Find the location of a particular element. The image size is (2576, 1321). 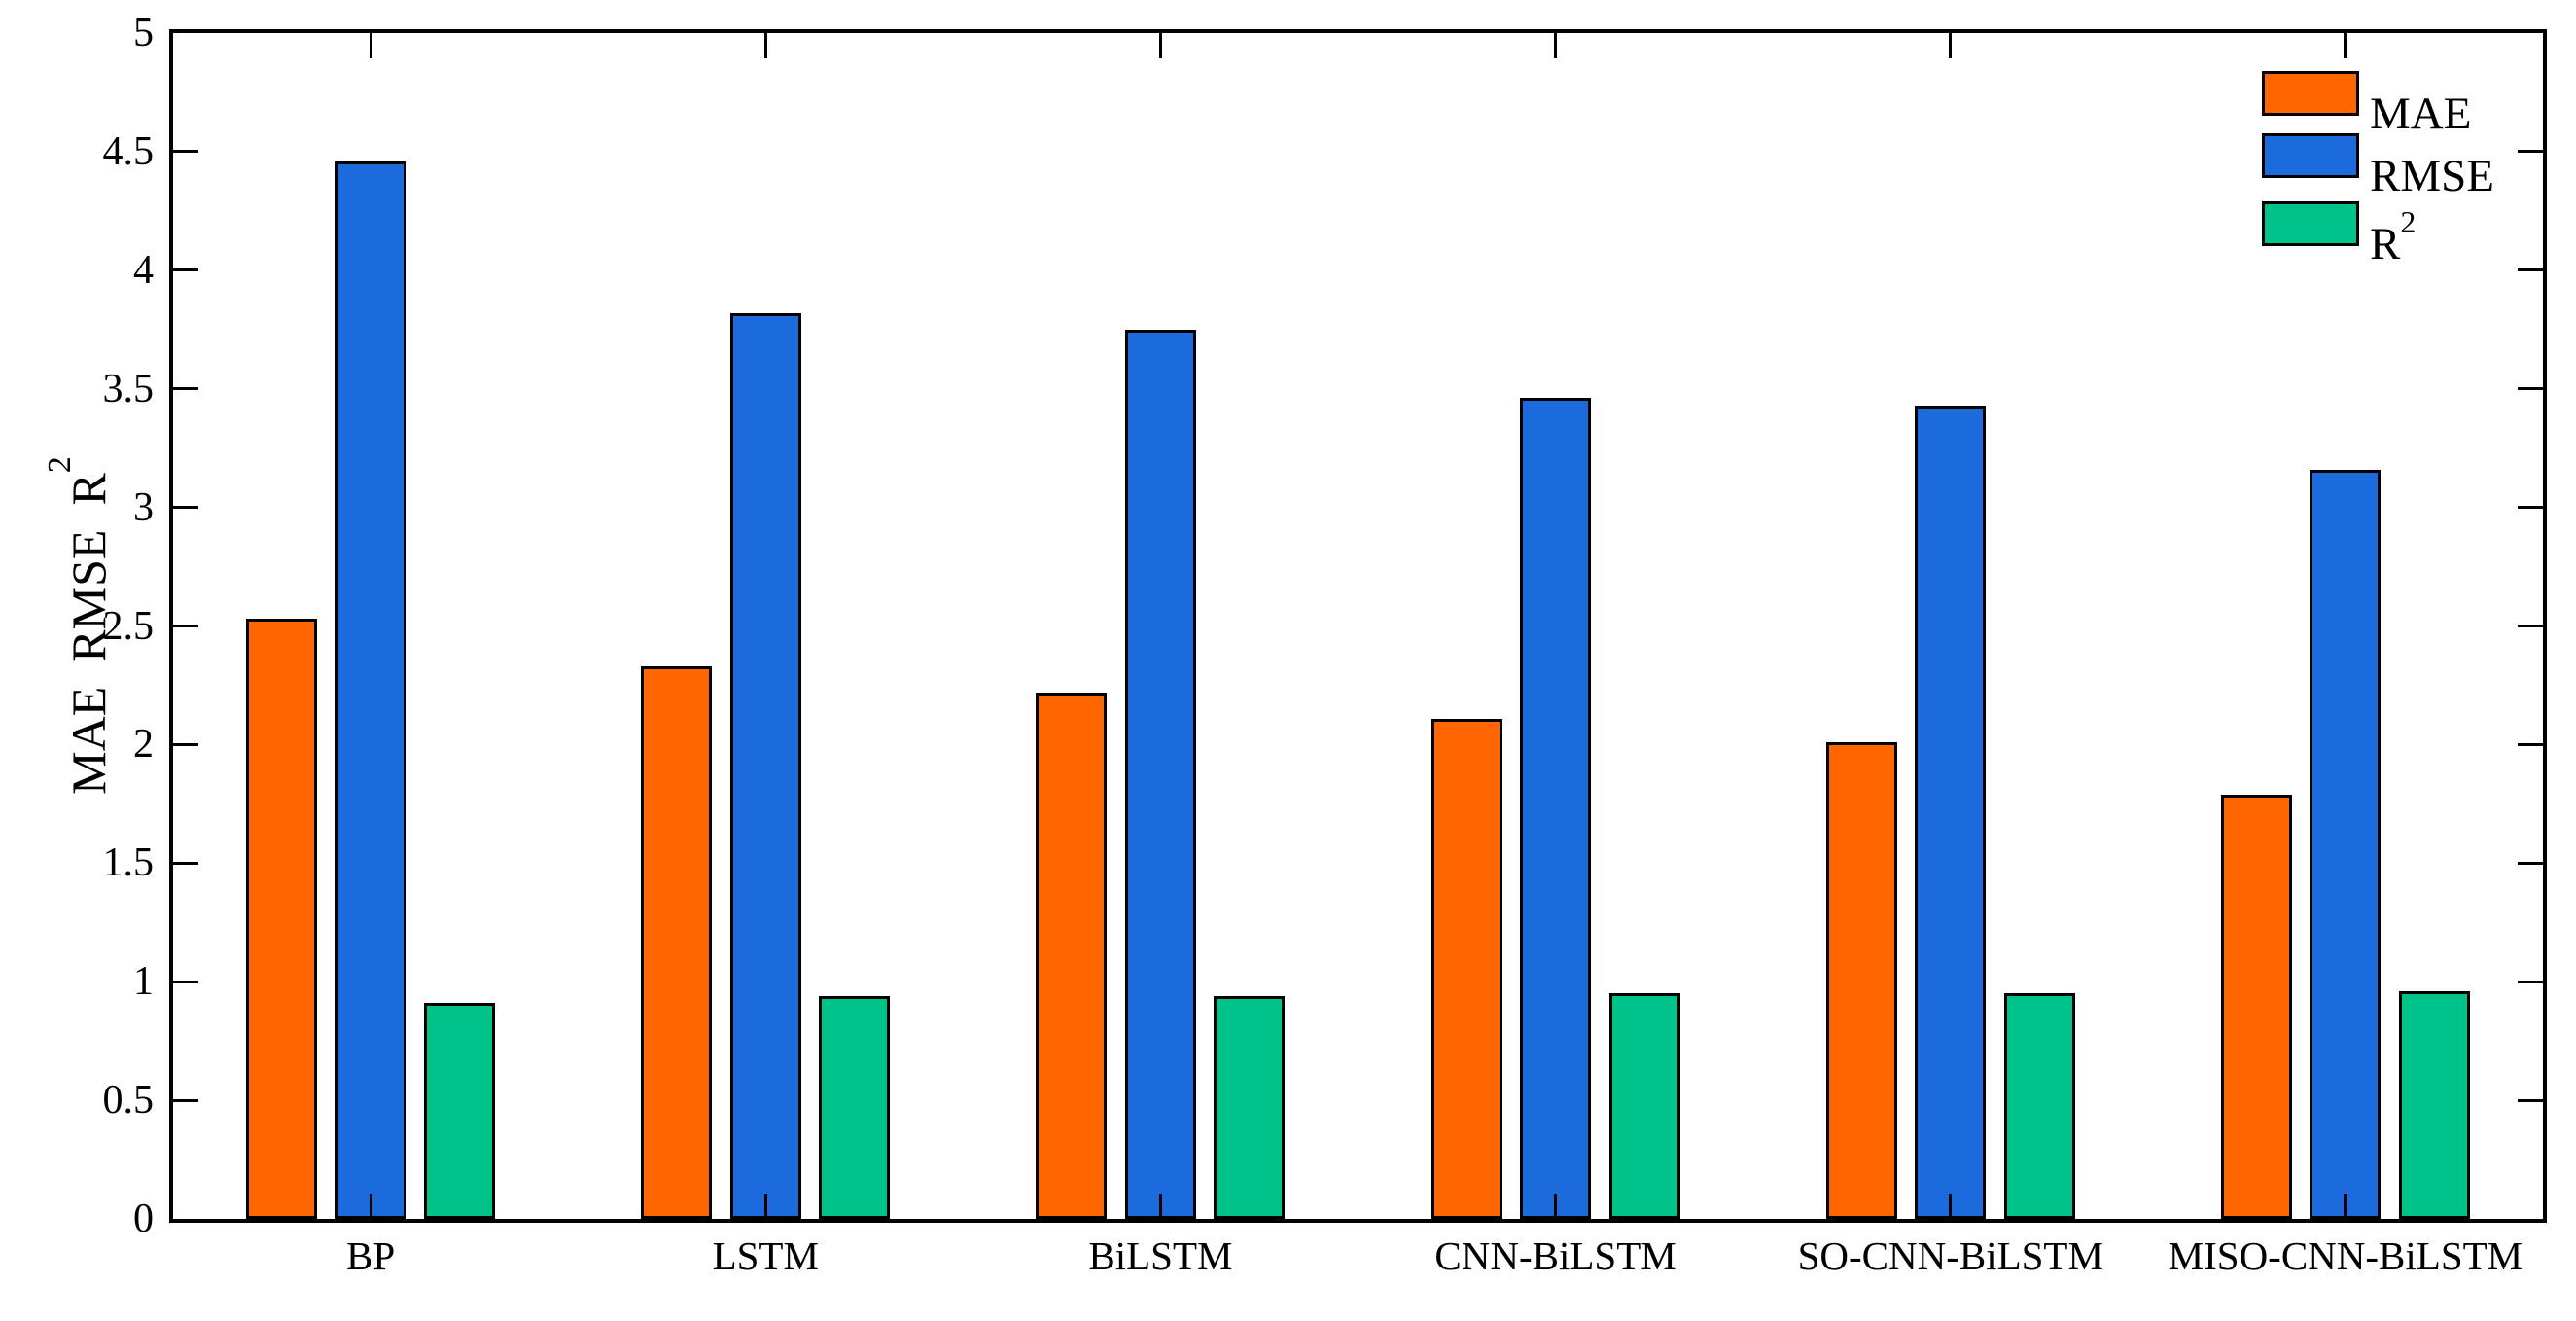

x-category-label: MISO-CNN-BiLSTM is located at coordinates (2345, 1255).